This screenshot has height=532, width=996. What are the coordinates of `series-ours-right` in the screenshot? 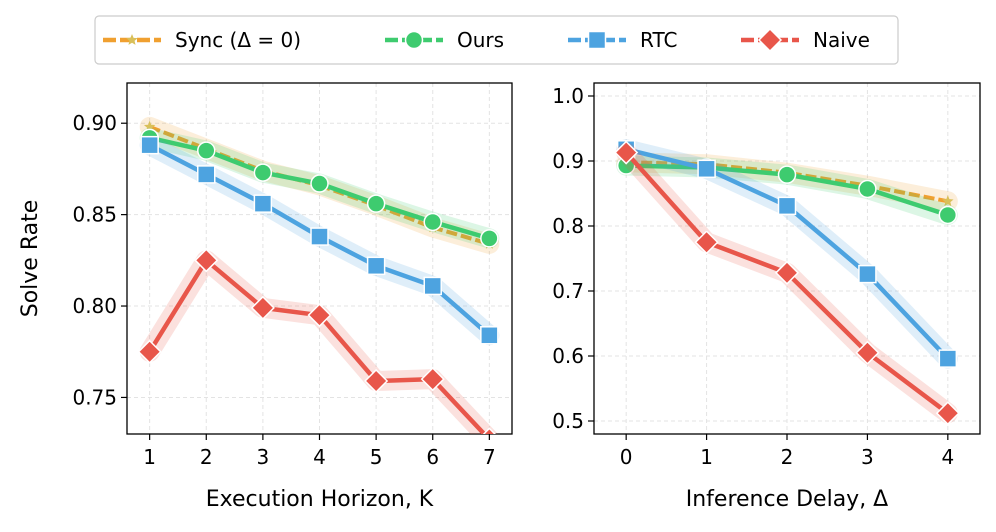 It's located at (787, 190).